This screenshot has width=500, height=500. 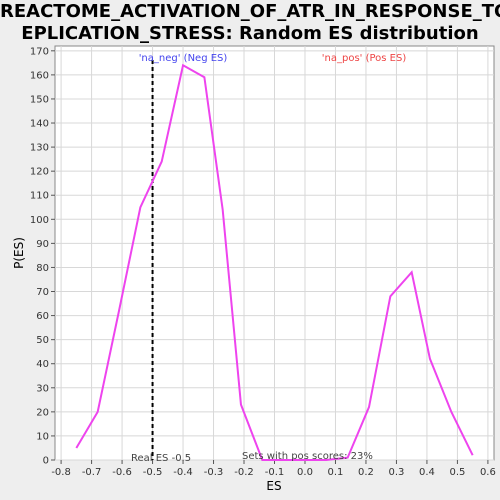 What do you see at coordinates (307, 456) in the screenshot?
I see `pos-scores-label: Sets with pos scores: 23%` at bounding box center [307, 456].